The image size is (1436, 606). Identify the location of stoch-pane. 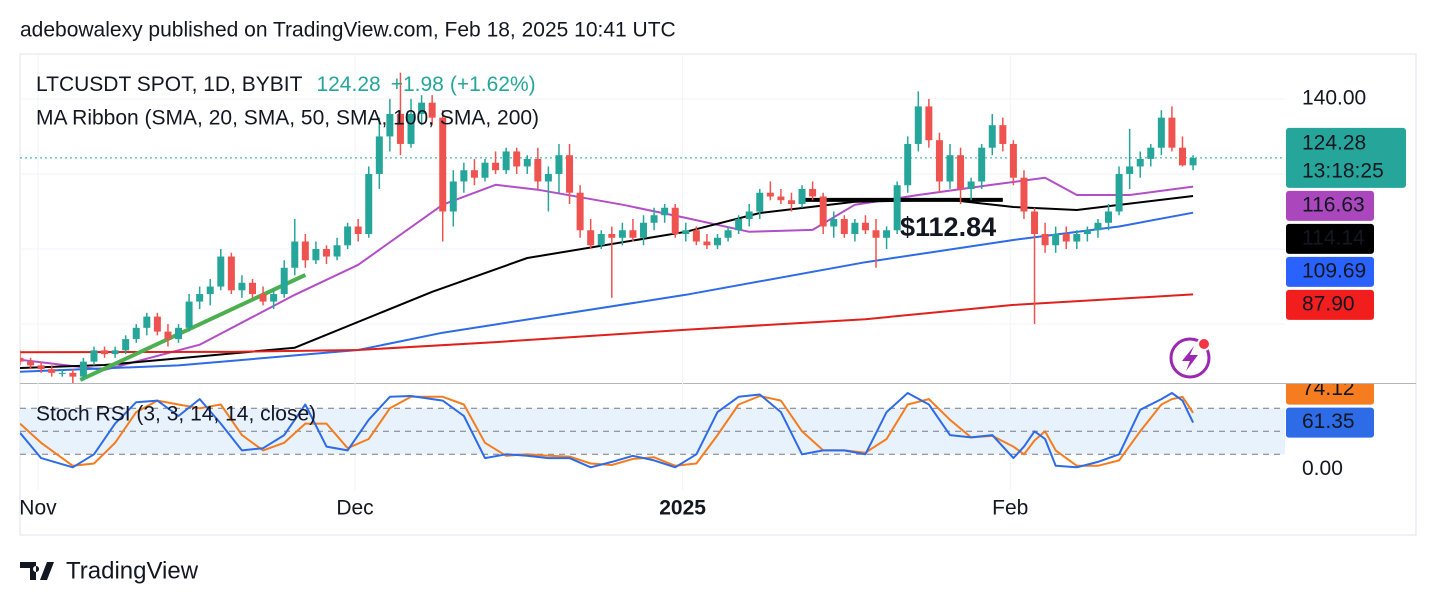
(607, 430).